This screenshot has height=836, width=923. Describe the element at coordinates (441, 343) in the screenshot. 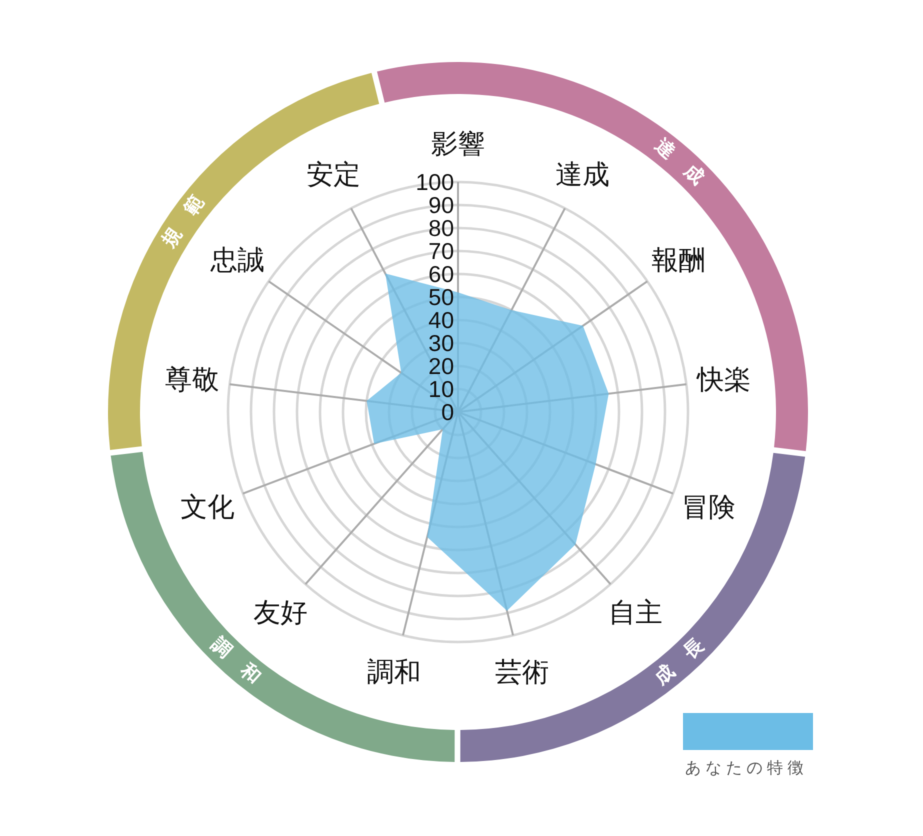

I see `y-tick-label: 30` at that location.